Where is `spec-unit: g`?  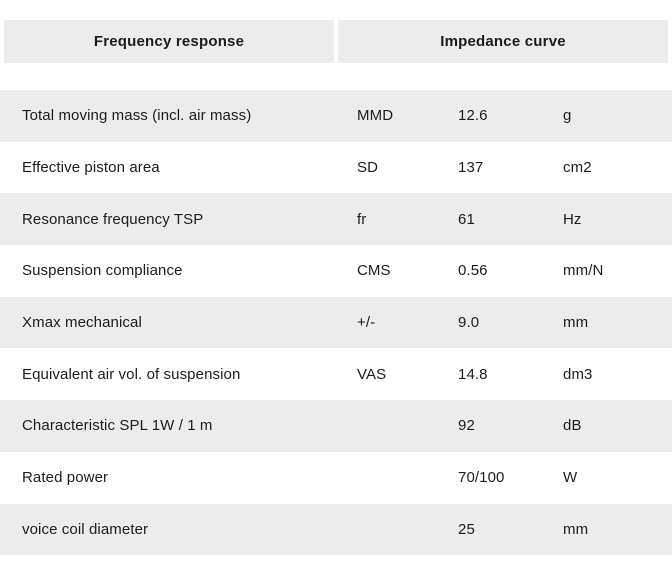
spec-unit: g is located at coordinates (567, 116).